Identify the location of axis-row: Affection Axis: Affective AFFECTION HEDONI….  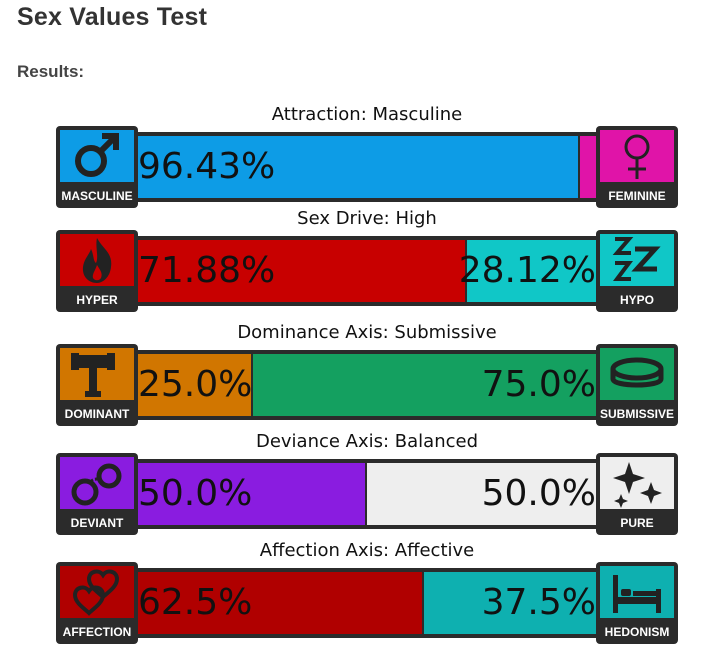
(367, 595).